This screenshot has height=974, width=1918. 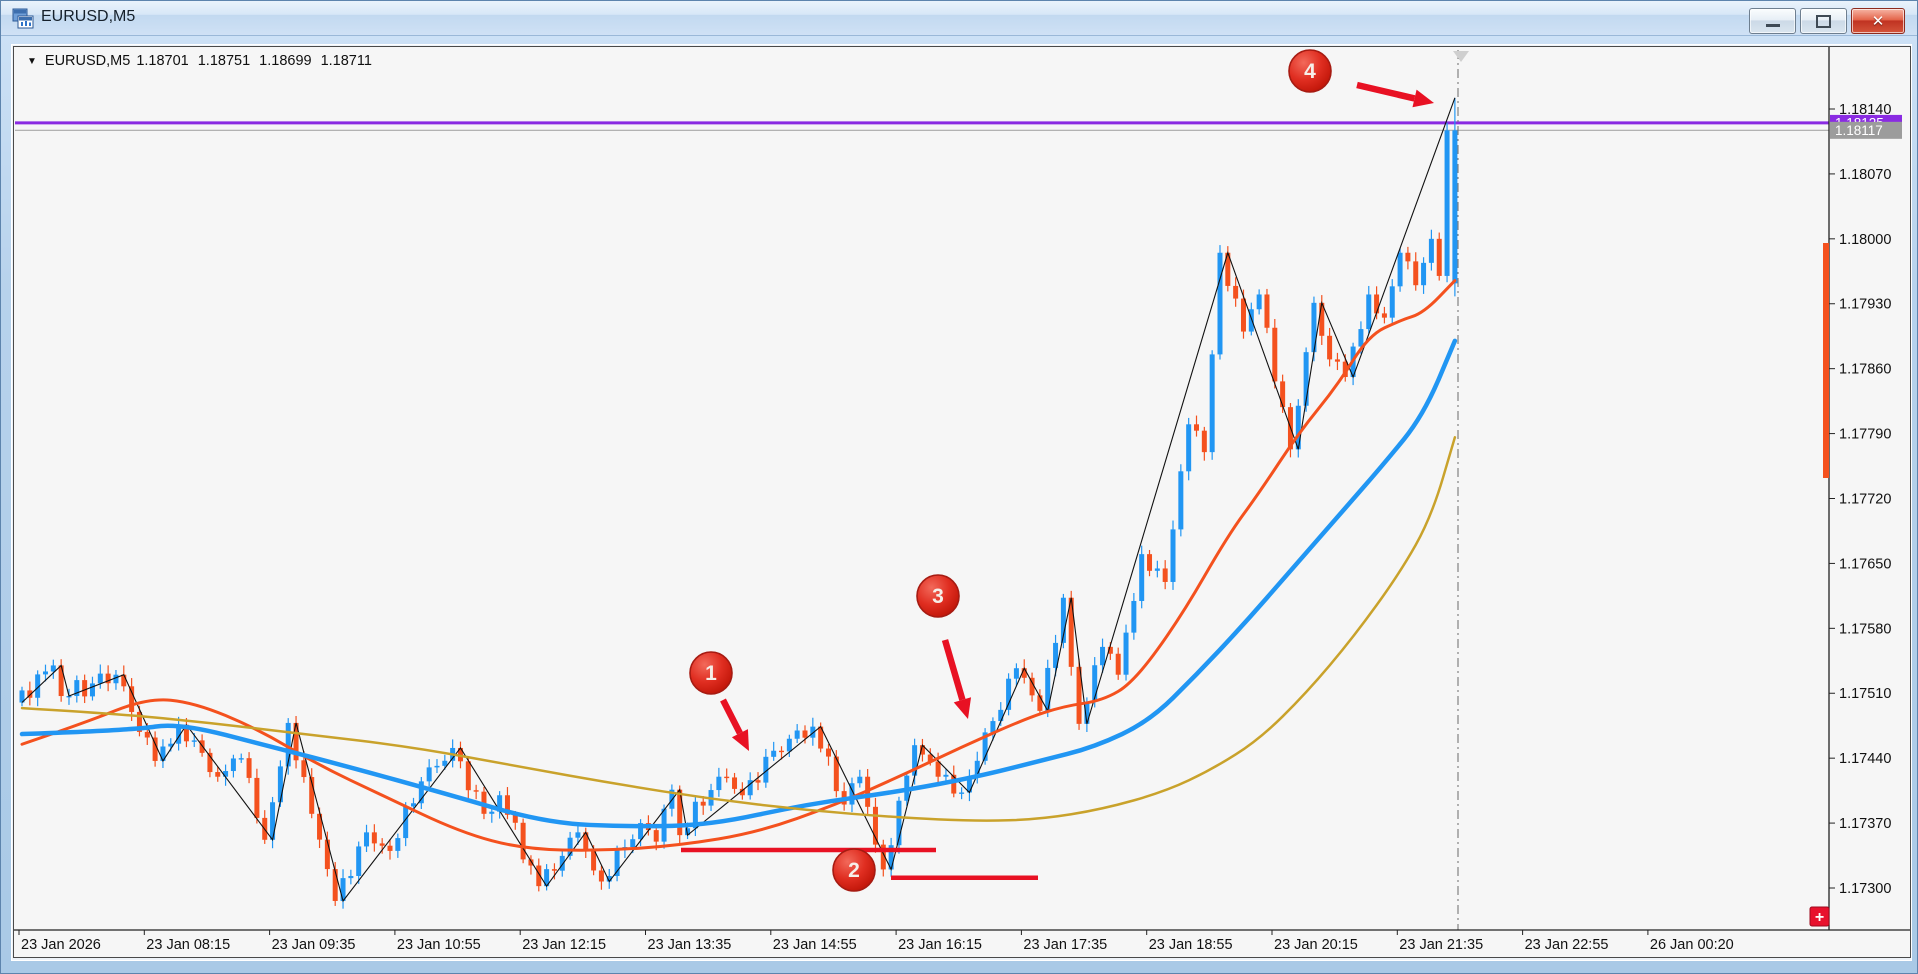 I want to click on chart-shift-marker, so click(x=1461, y=56).